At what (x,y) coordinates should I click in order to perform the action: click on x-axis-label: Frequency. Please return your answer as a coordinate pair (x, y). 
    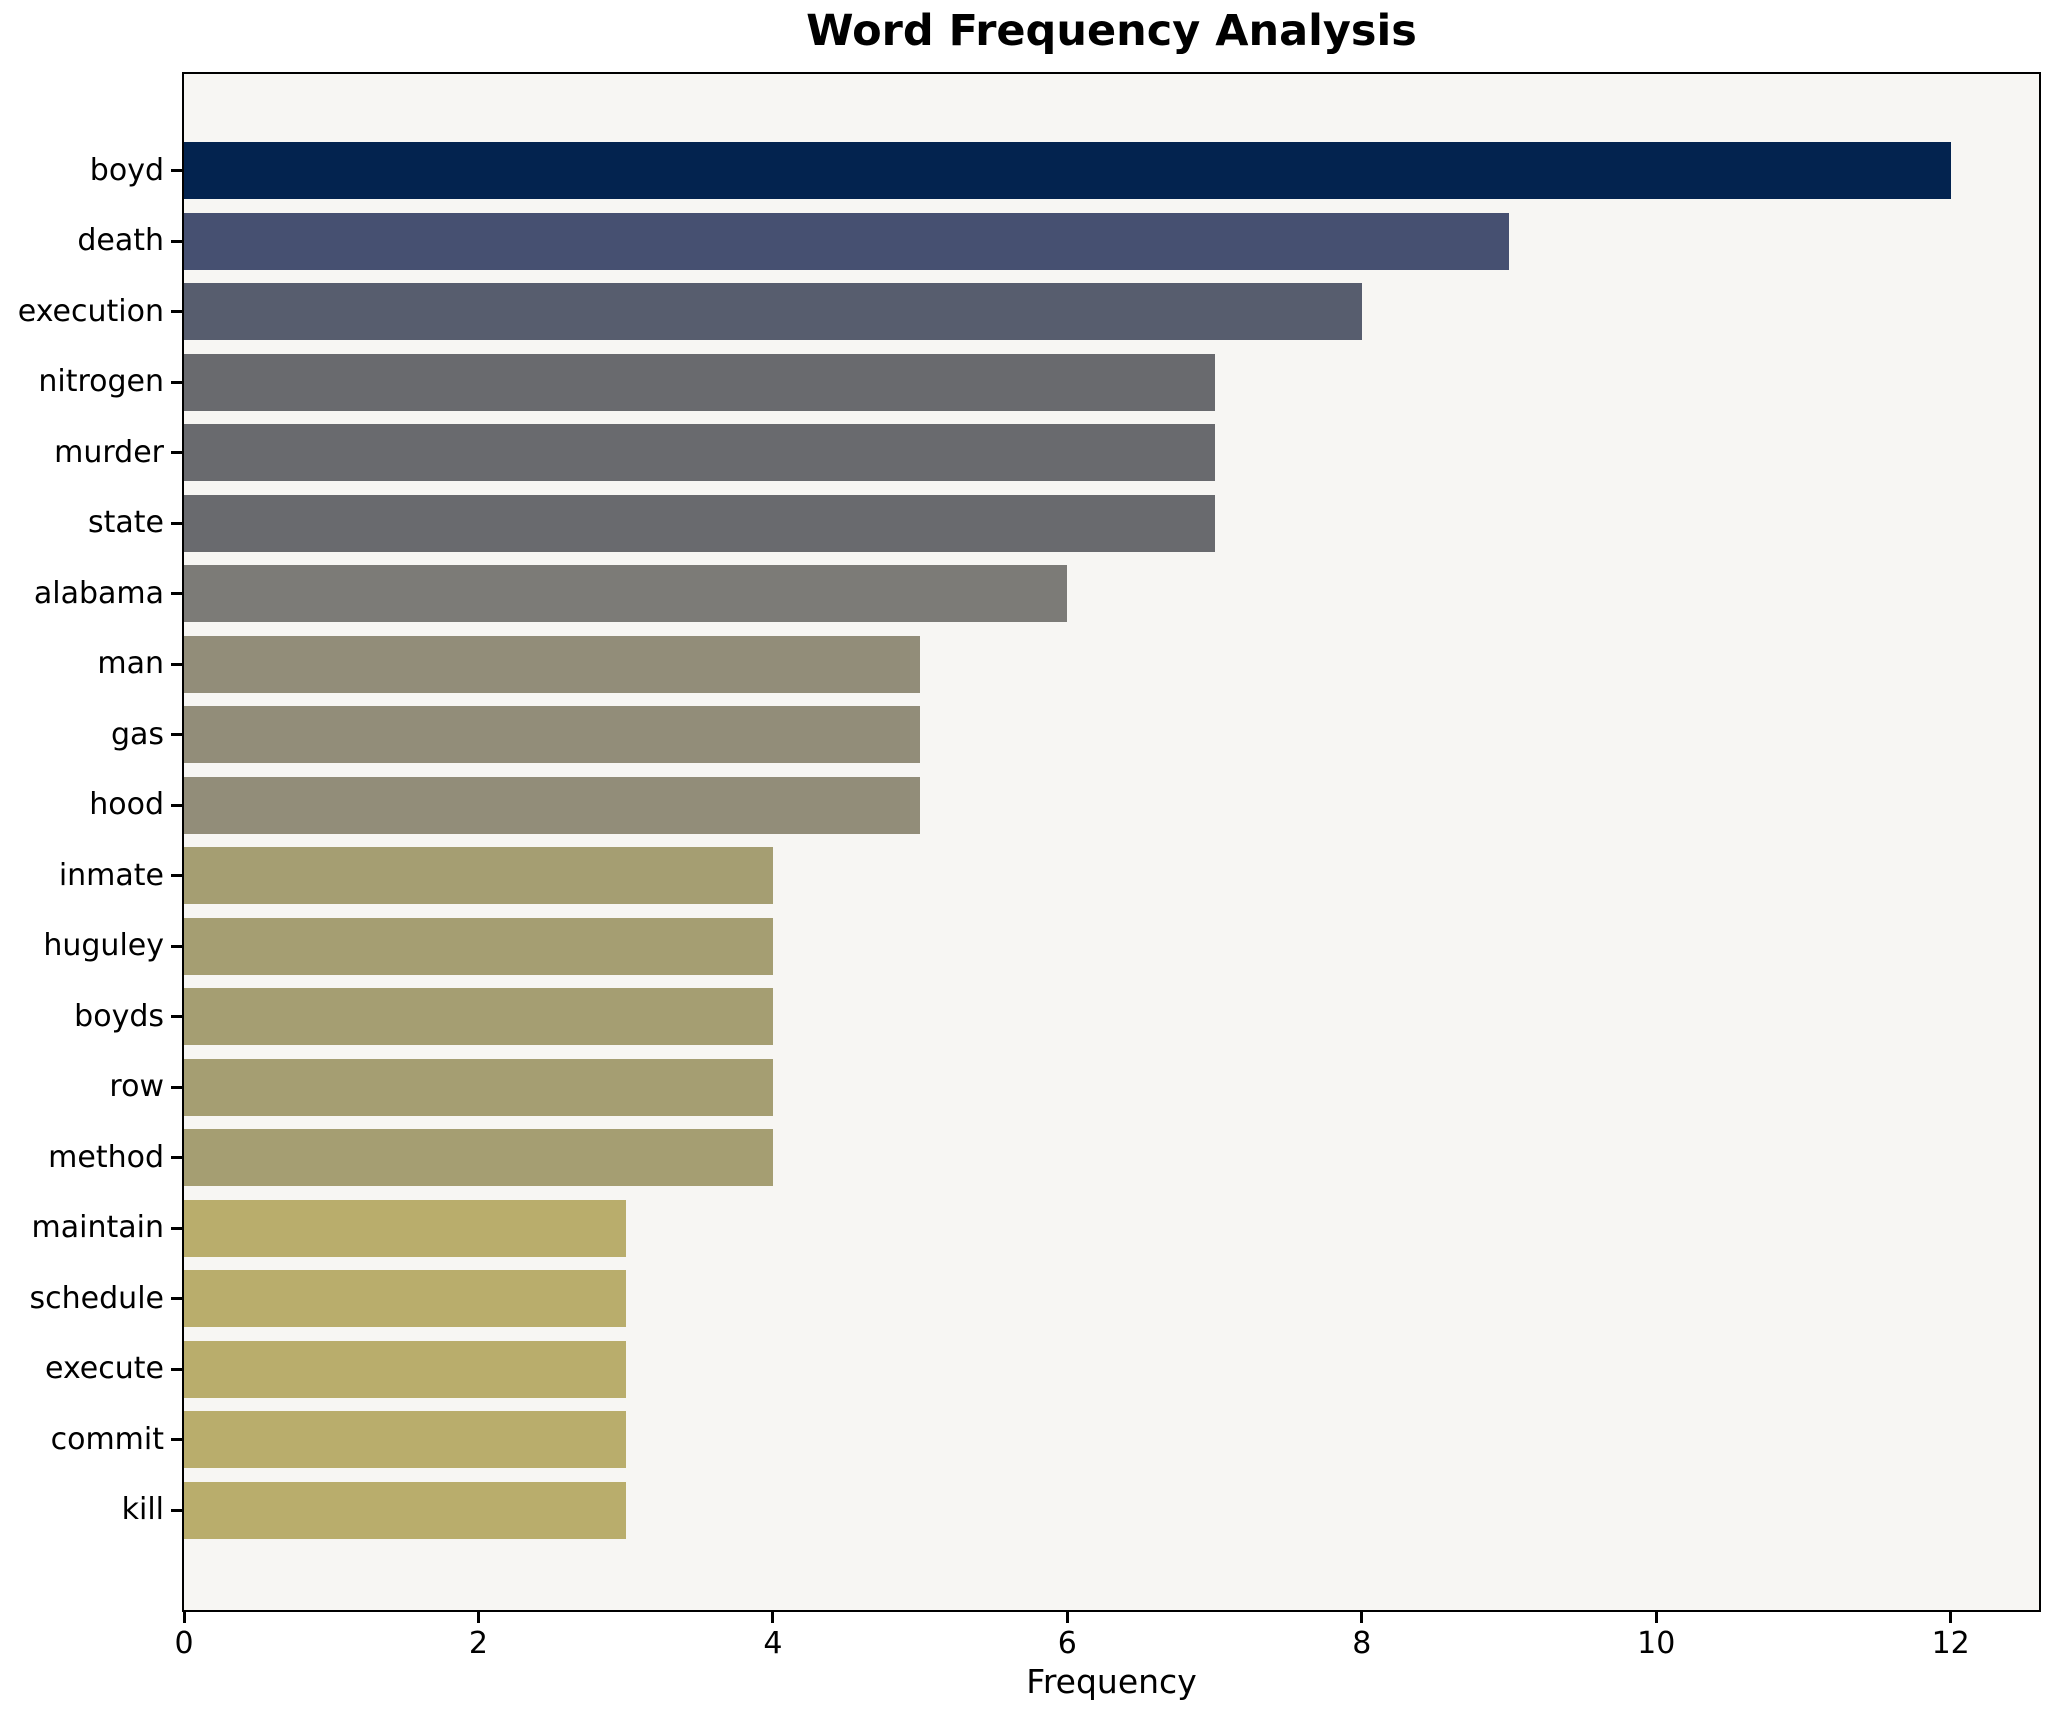
    Looking at the image, I should click on (1111, 1681).